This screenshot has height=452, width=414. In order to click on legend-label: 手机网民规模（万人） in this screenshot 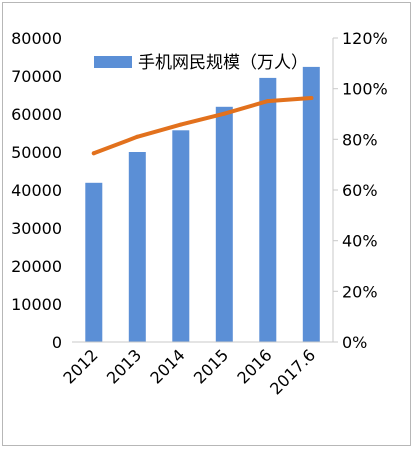, I will do `click(223, 63)`.